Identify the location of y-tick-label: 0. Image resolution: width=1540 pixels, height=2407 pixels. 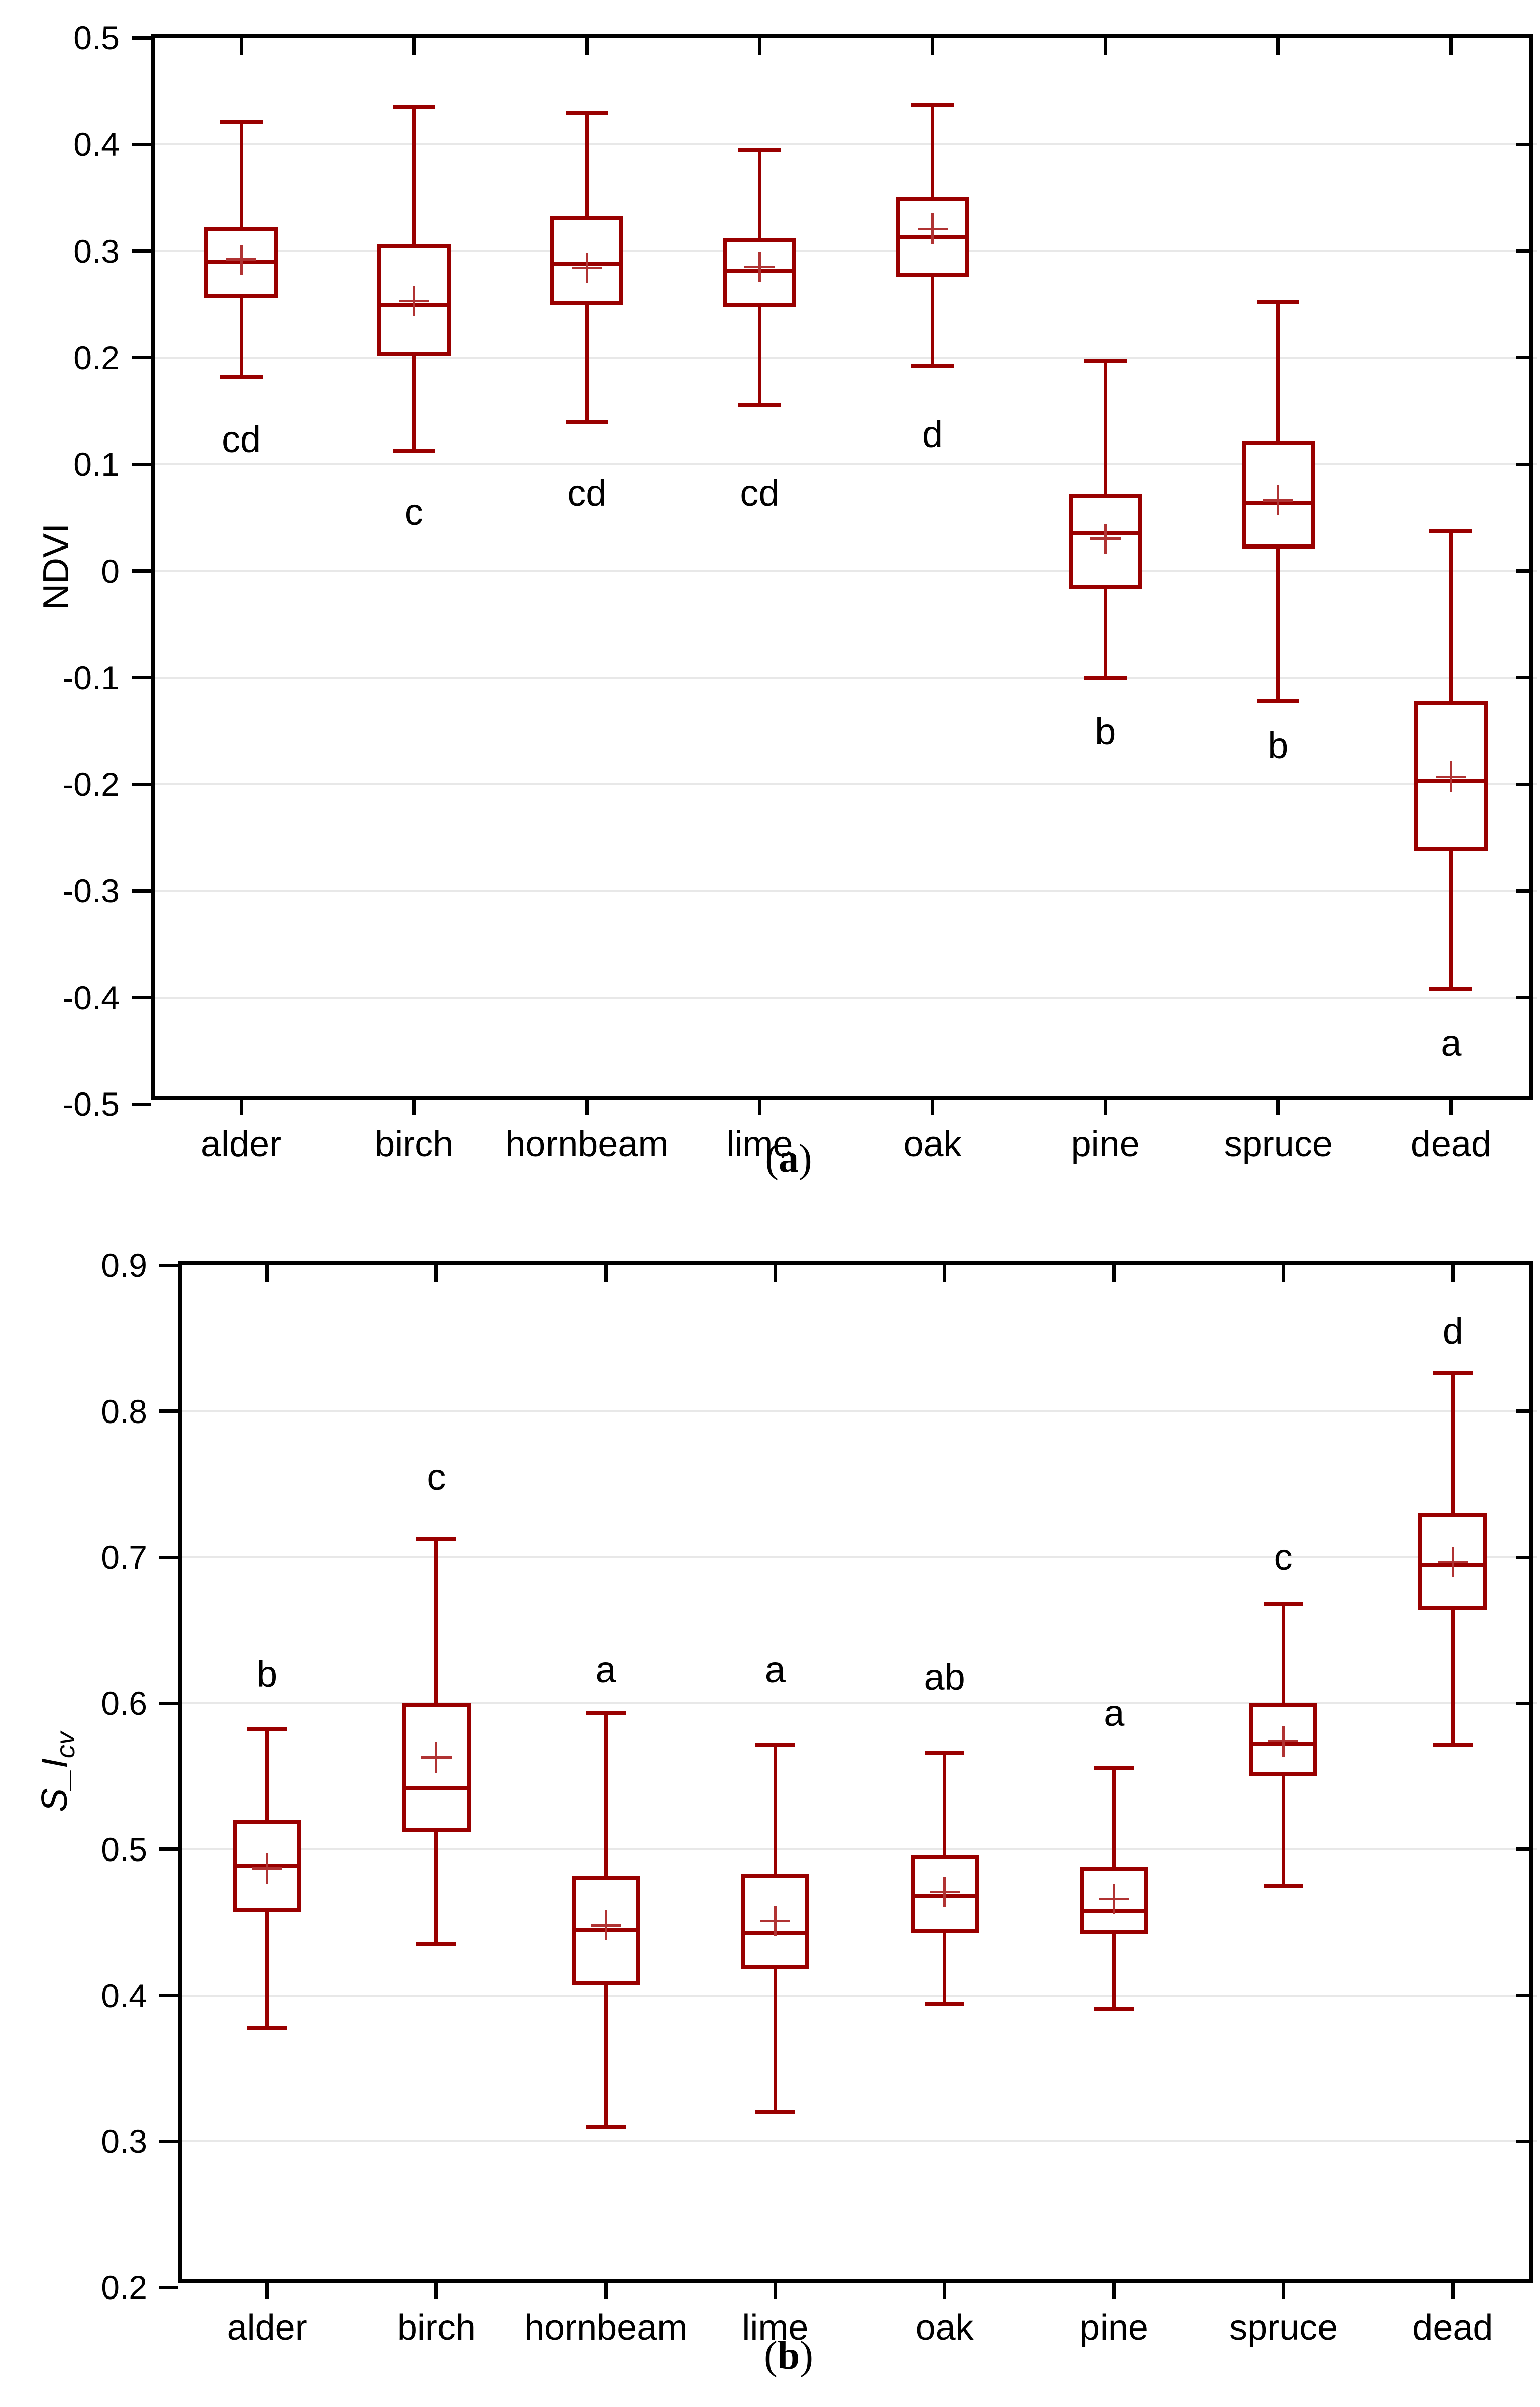
(110, 571).